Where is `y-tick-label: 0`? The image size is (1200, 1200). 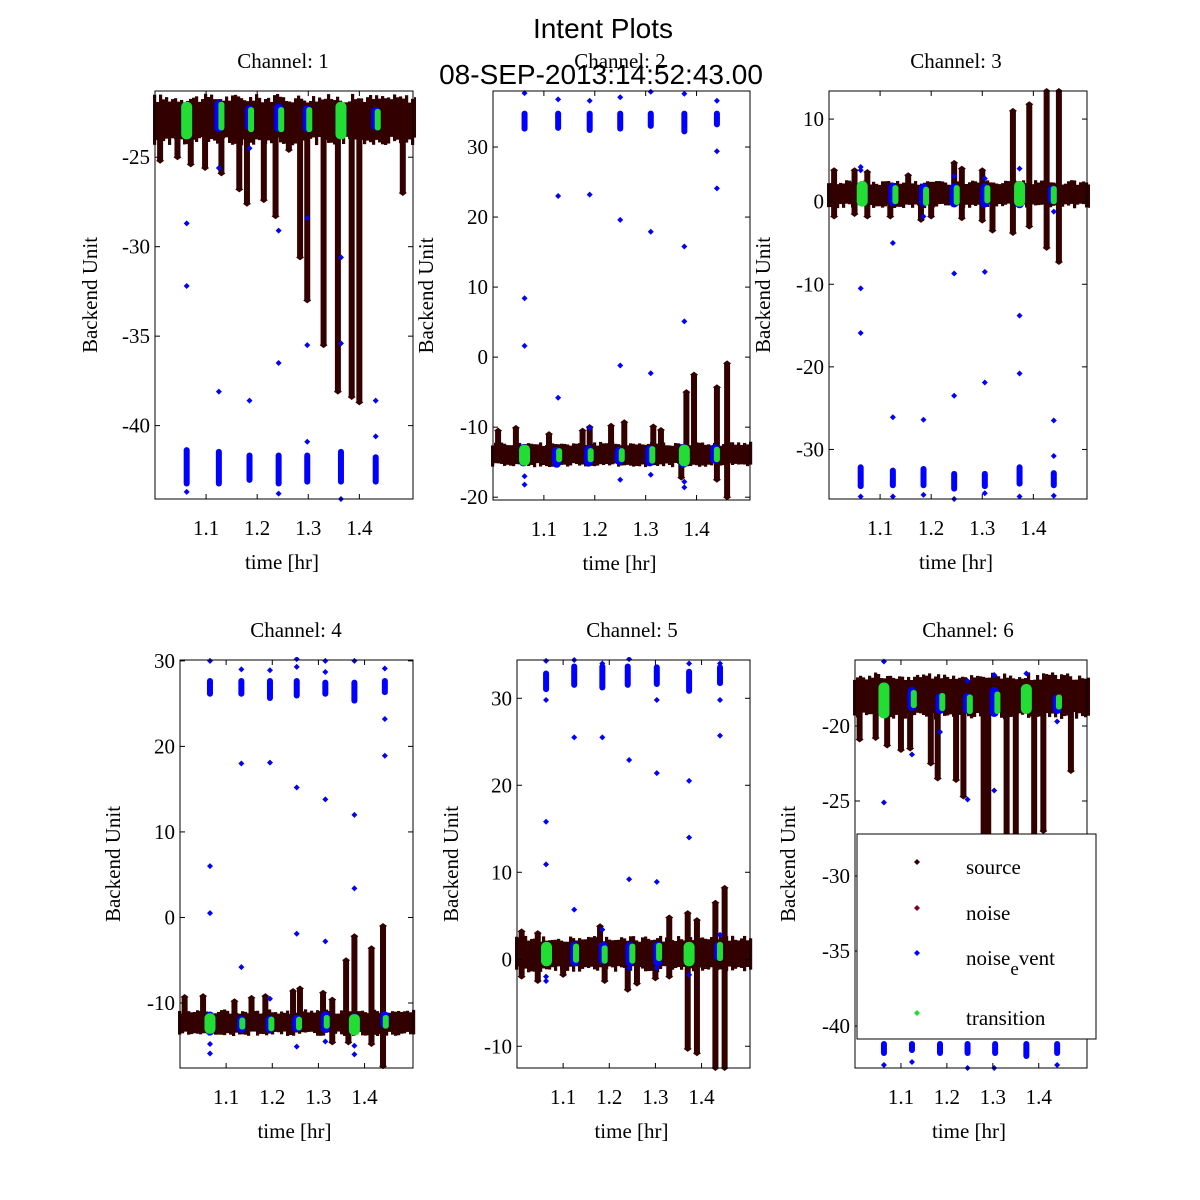 y-tick-label: 0 is located at coordinates (170, 917).